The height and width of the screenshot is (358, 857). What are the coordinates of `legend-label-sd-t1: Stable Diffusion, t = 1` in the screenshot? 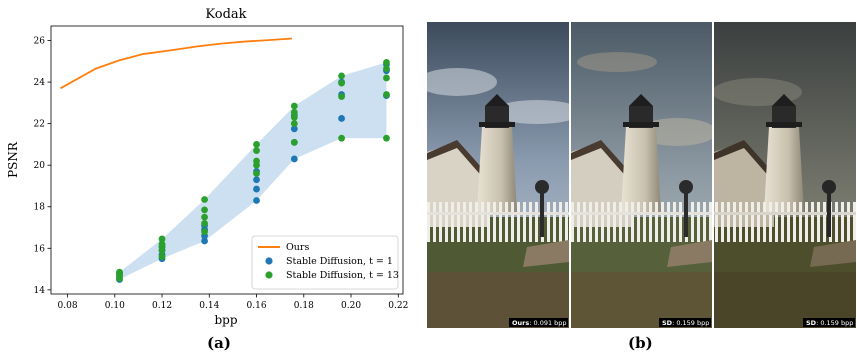 It's located at (339, 261).